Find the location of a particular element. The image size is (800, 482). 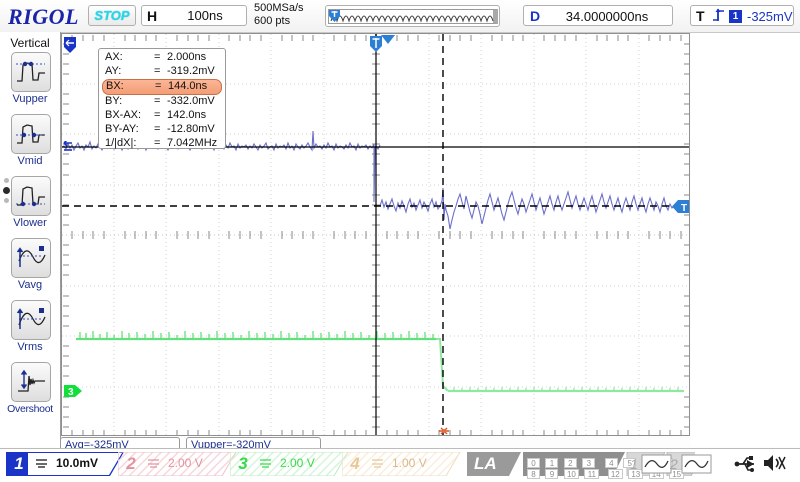

ch1-level-marker is located at coordinates (68, 147).